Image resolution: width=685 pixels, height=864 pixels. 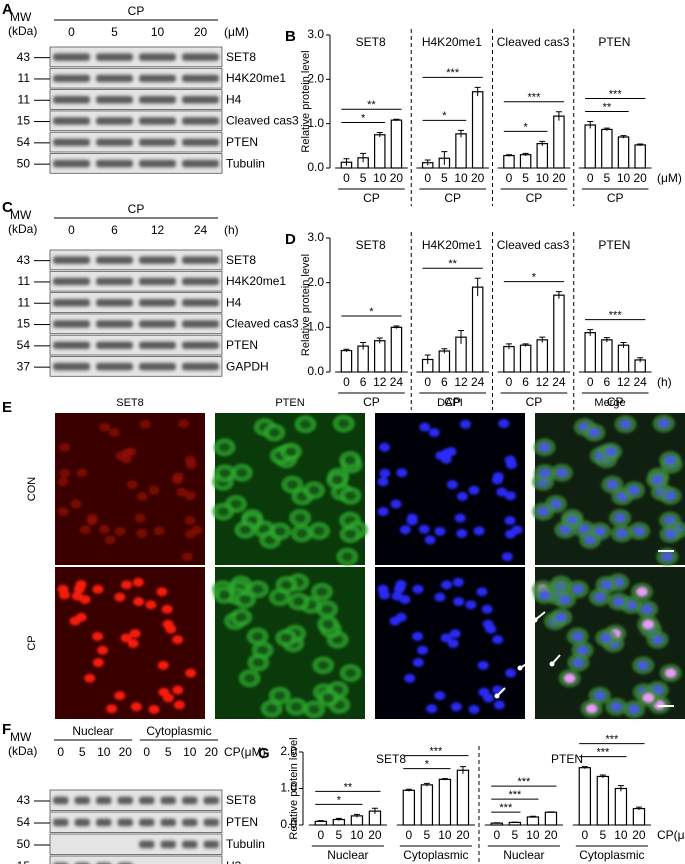 What do you see at coordinates (6, 729) in the screenshot?
I see `panel-letter: F` at bounding box center [6, 729].